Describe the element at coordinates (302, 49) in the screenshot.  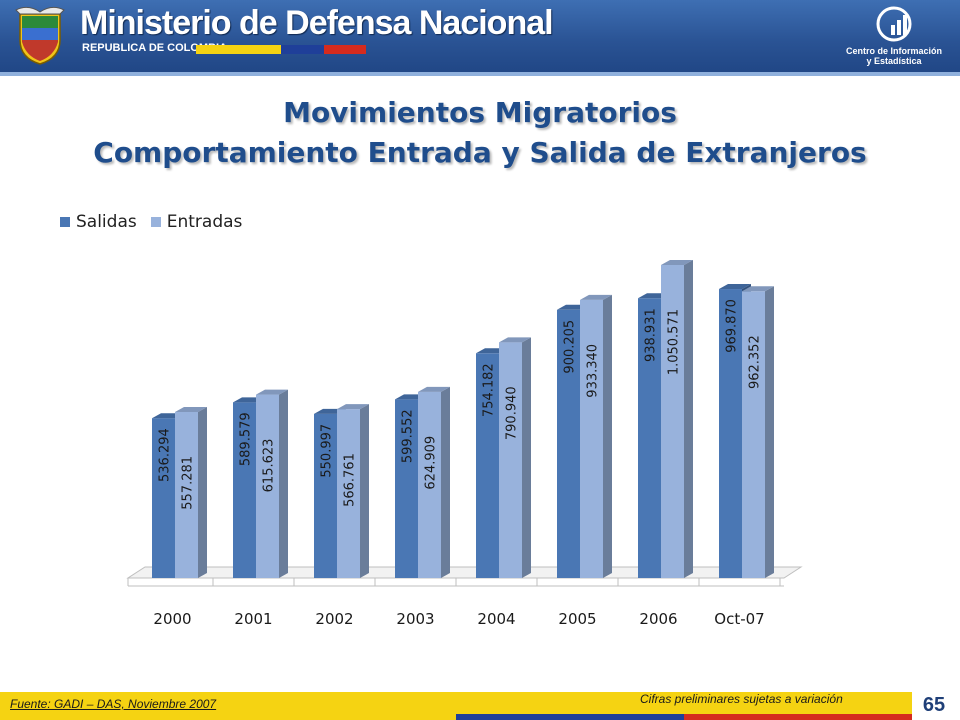
I see `flag-blue` at that location.